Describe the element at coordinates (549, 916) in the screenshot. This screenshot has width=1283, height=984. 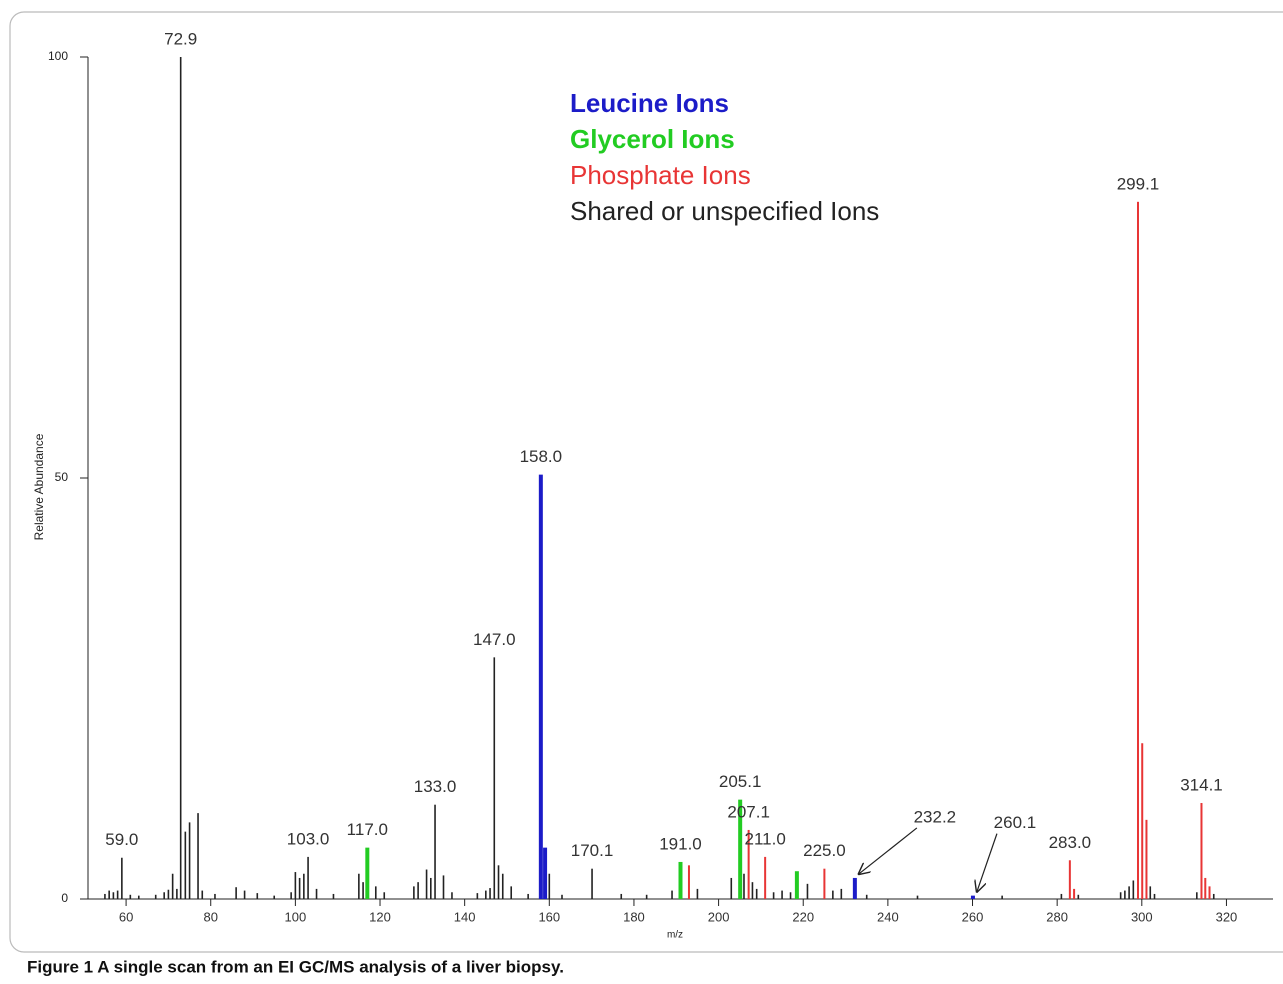
I see `x-tick-label: 160` at that location.